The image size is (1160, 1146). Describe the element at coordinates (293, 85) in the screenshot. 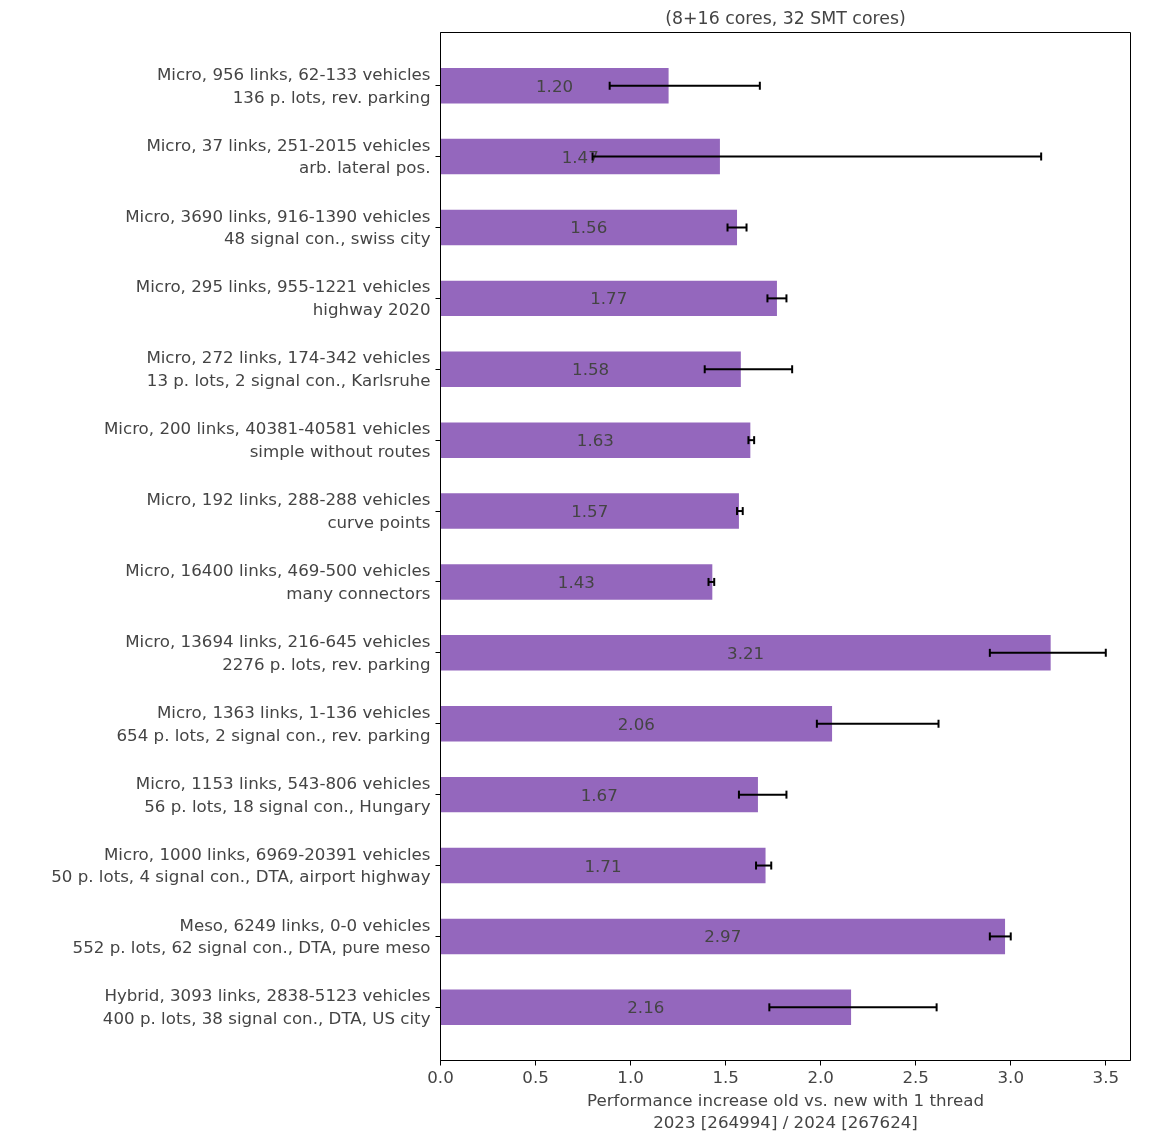

I see `y-tick-label: Micro, 956 links, 62-133 vehicles 136 p. lots, rev. parking` at that location.